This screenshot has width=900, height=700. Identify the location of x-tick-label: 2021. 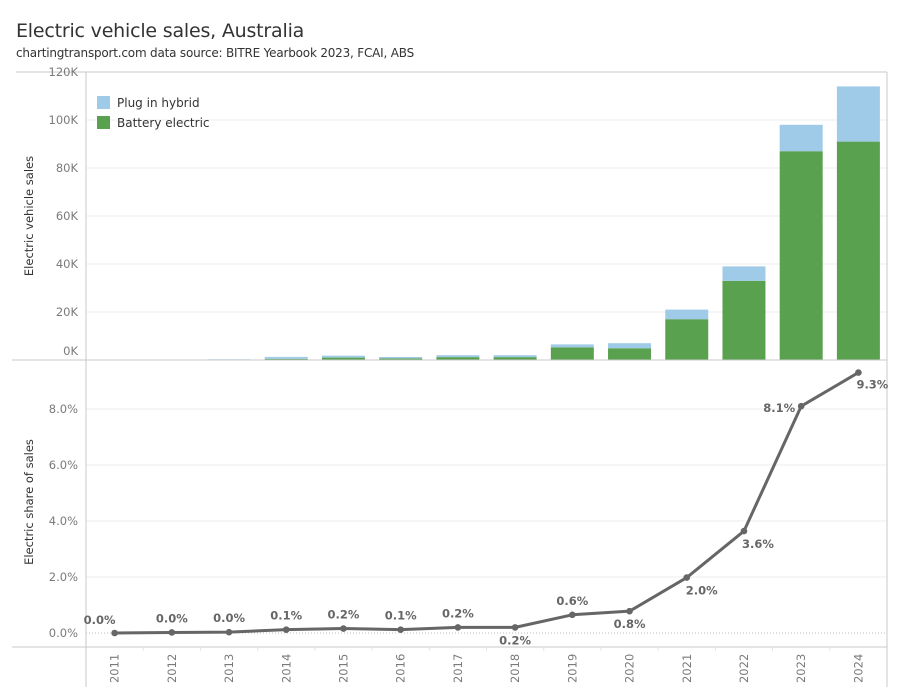
(687, 668).